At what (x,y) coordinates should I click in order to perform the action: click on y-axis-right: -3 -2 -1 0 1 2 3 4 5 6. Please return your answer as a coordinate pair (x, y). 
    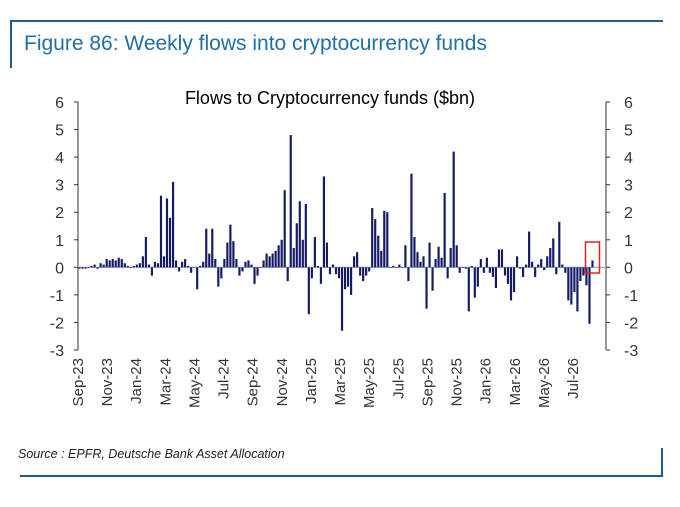
    Looking at the image, I should click on (621, 227).